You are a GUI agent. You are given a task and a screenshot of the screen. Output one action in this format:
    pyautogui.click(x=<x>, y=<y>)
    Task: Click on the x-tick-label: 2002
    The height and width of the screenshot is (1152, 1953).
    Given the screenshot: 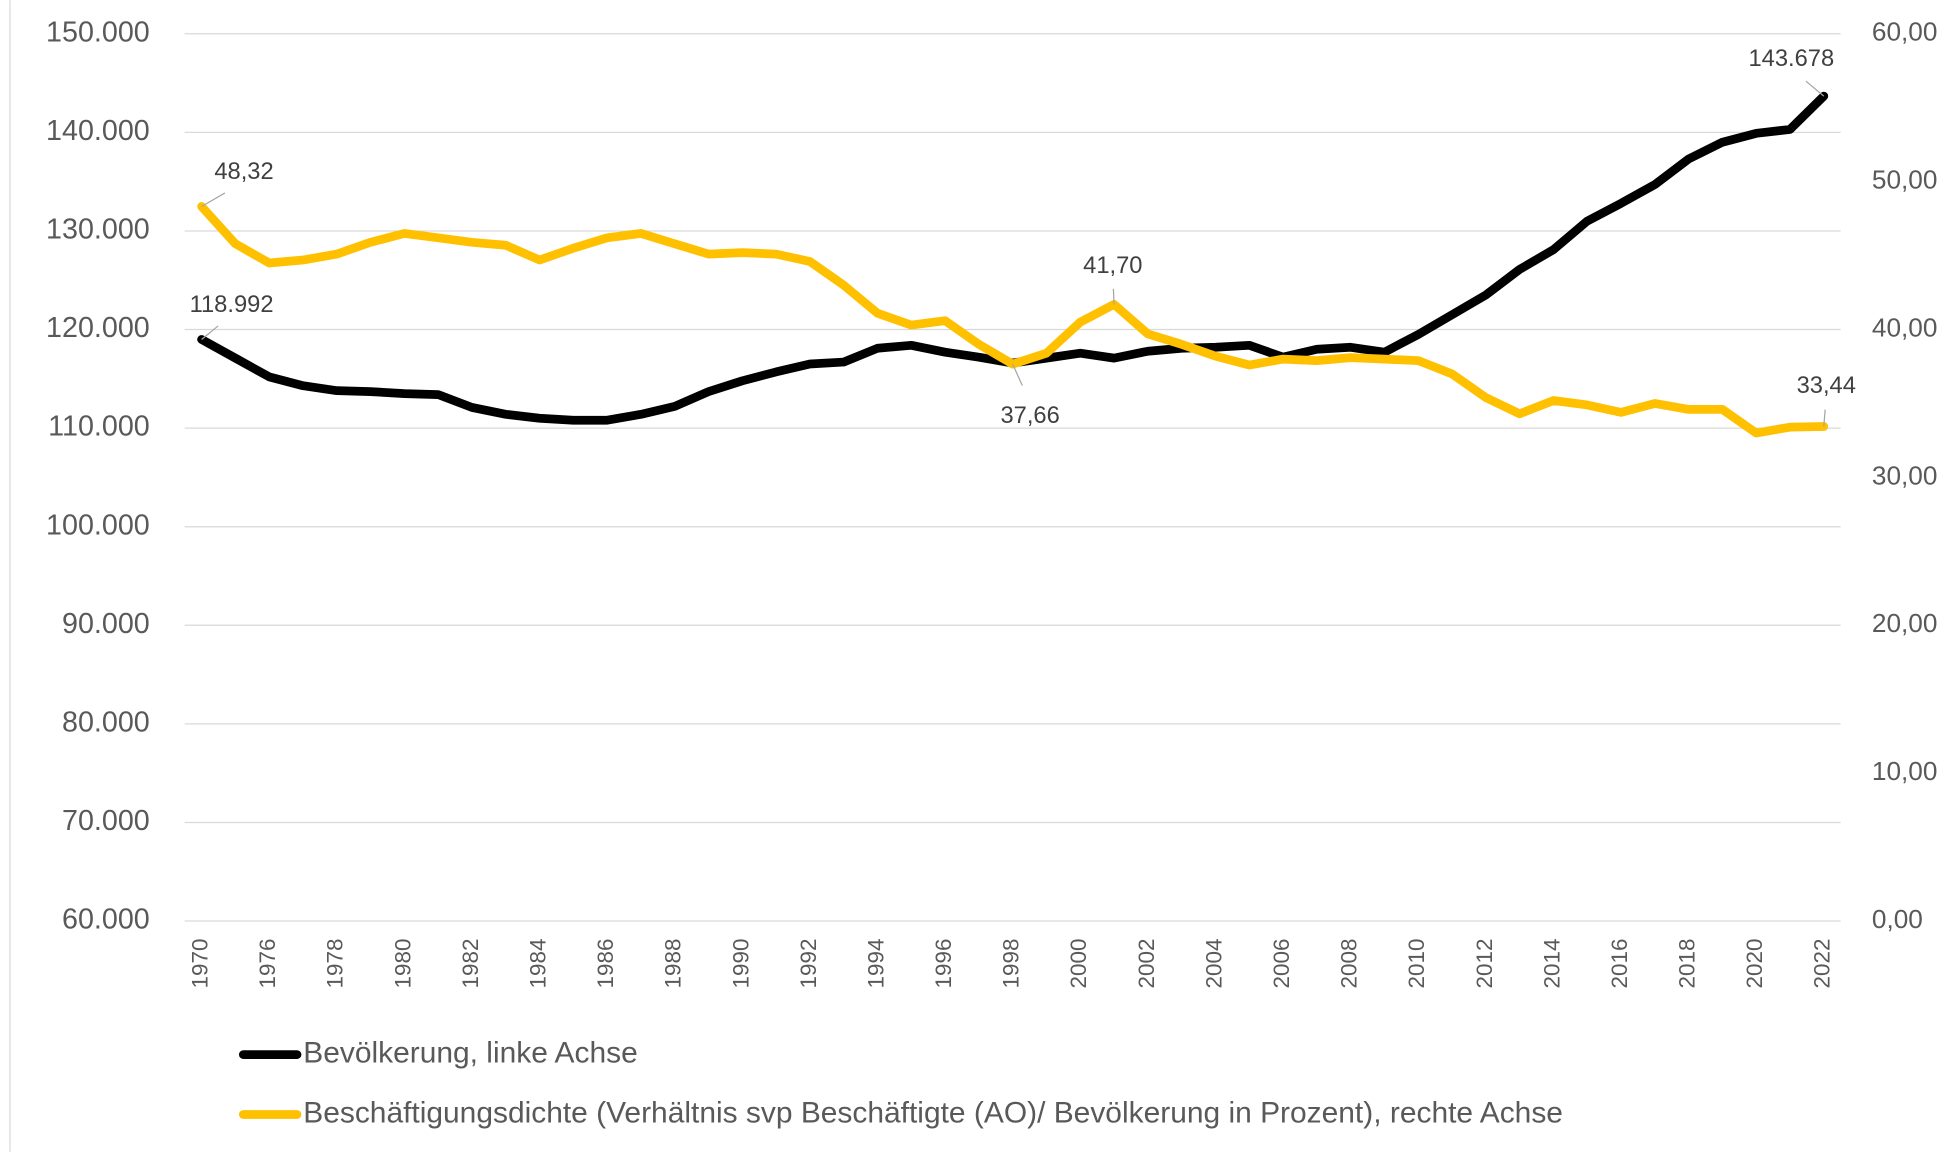 What is the action you would take?
    pyautogui.click(x=1146, y=964)
    